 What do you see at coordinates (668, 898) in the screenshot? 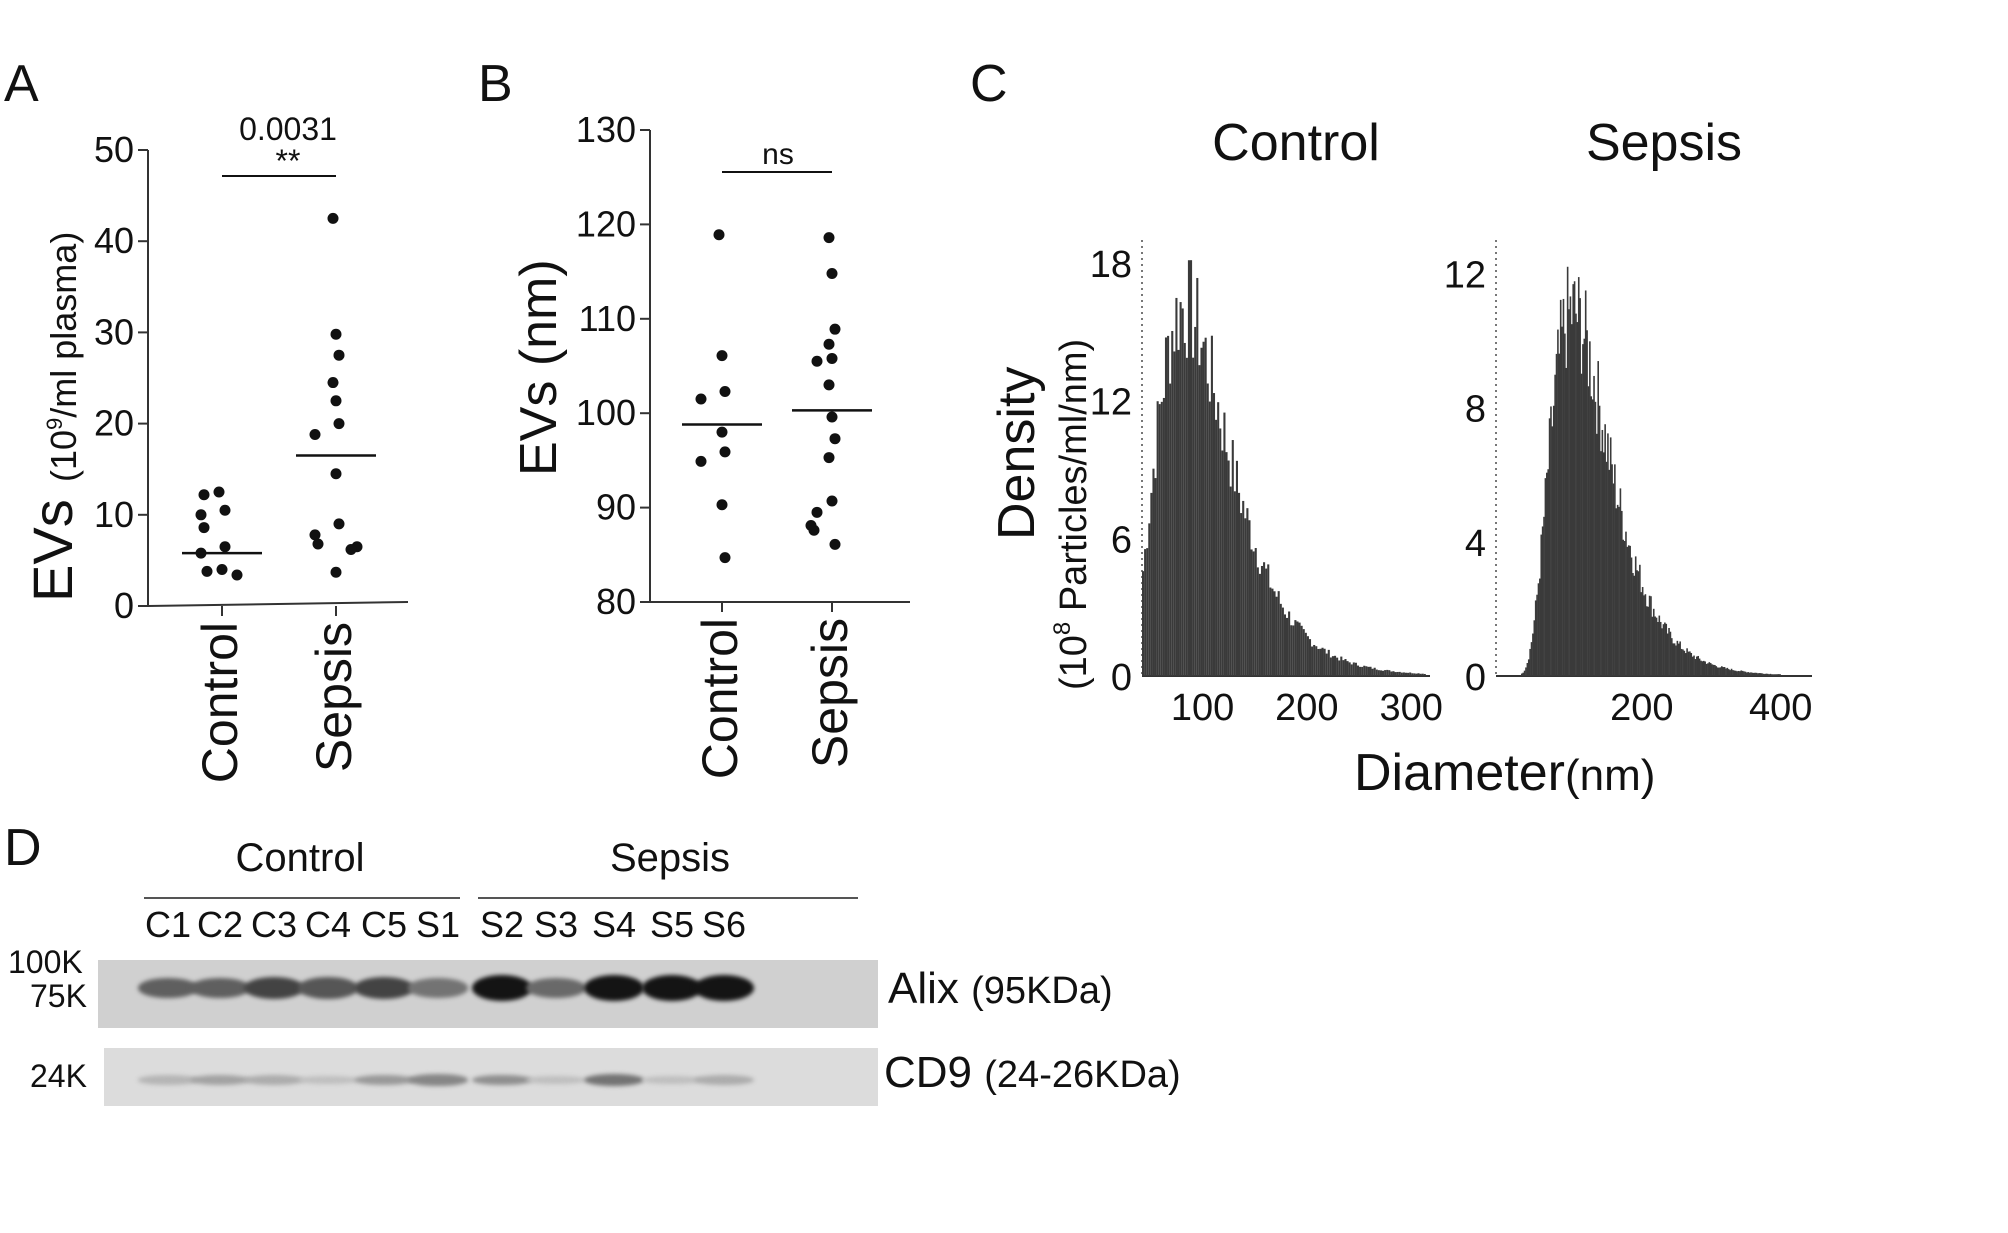
I see `blot-group-sepsis-line` at bounding box center [668, 898].